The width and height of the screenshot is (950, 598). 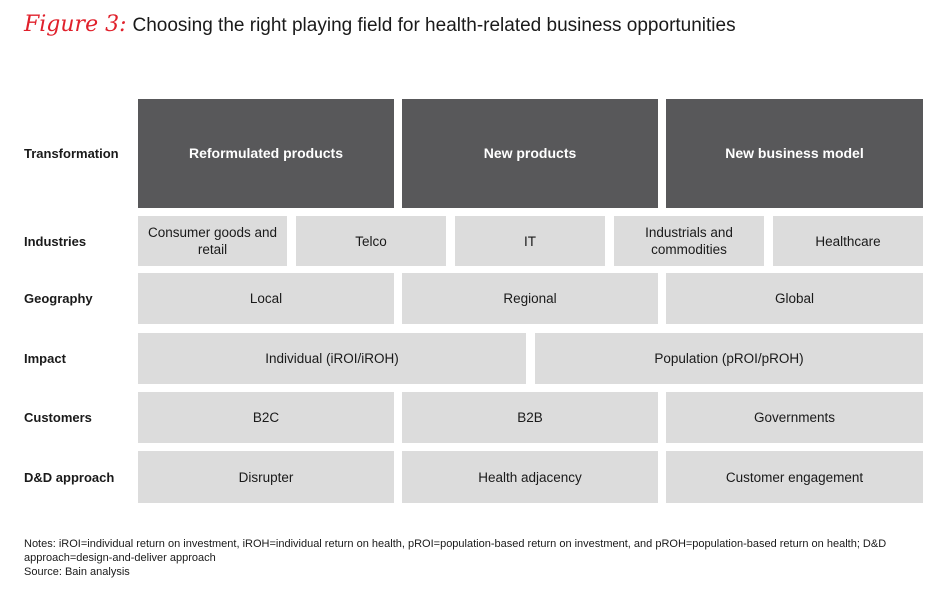 I want to click on customers-cell-b2b: B2B, so click(x=530, y=417).